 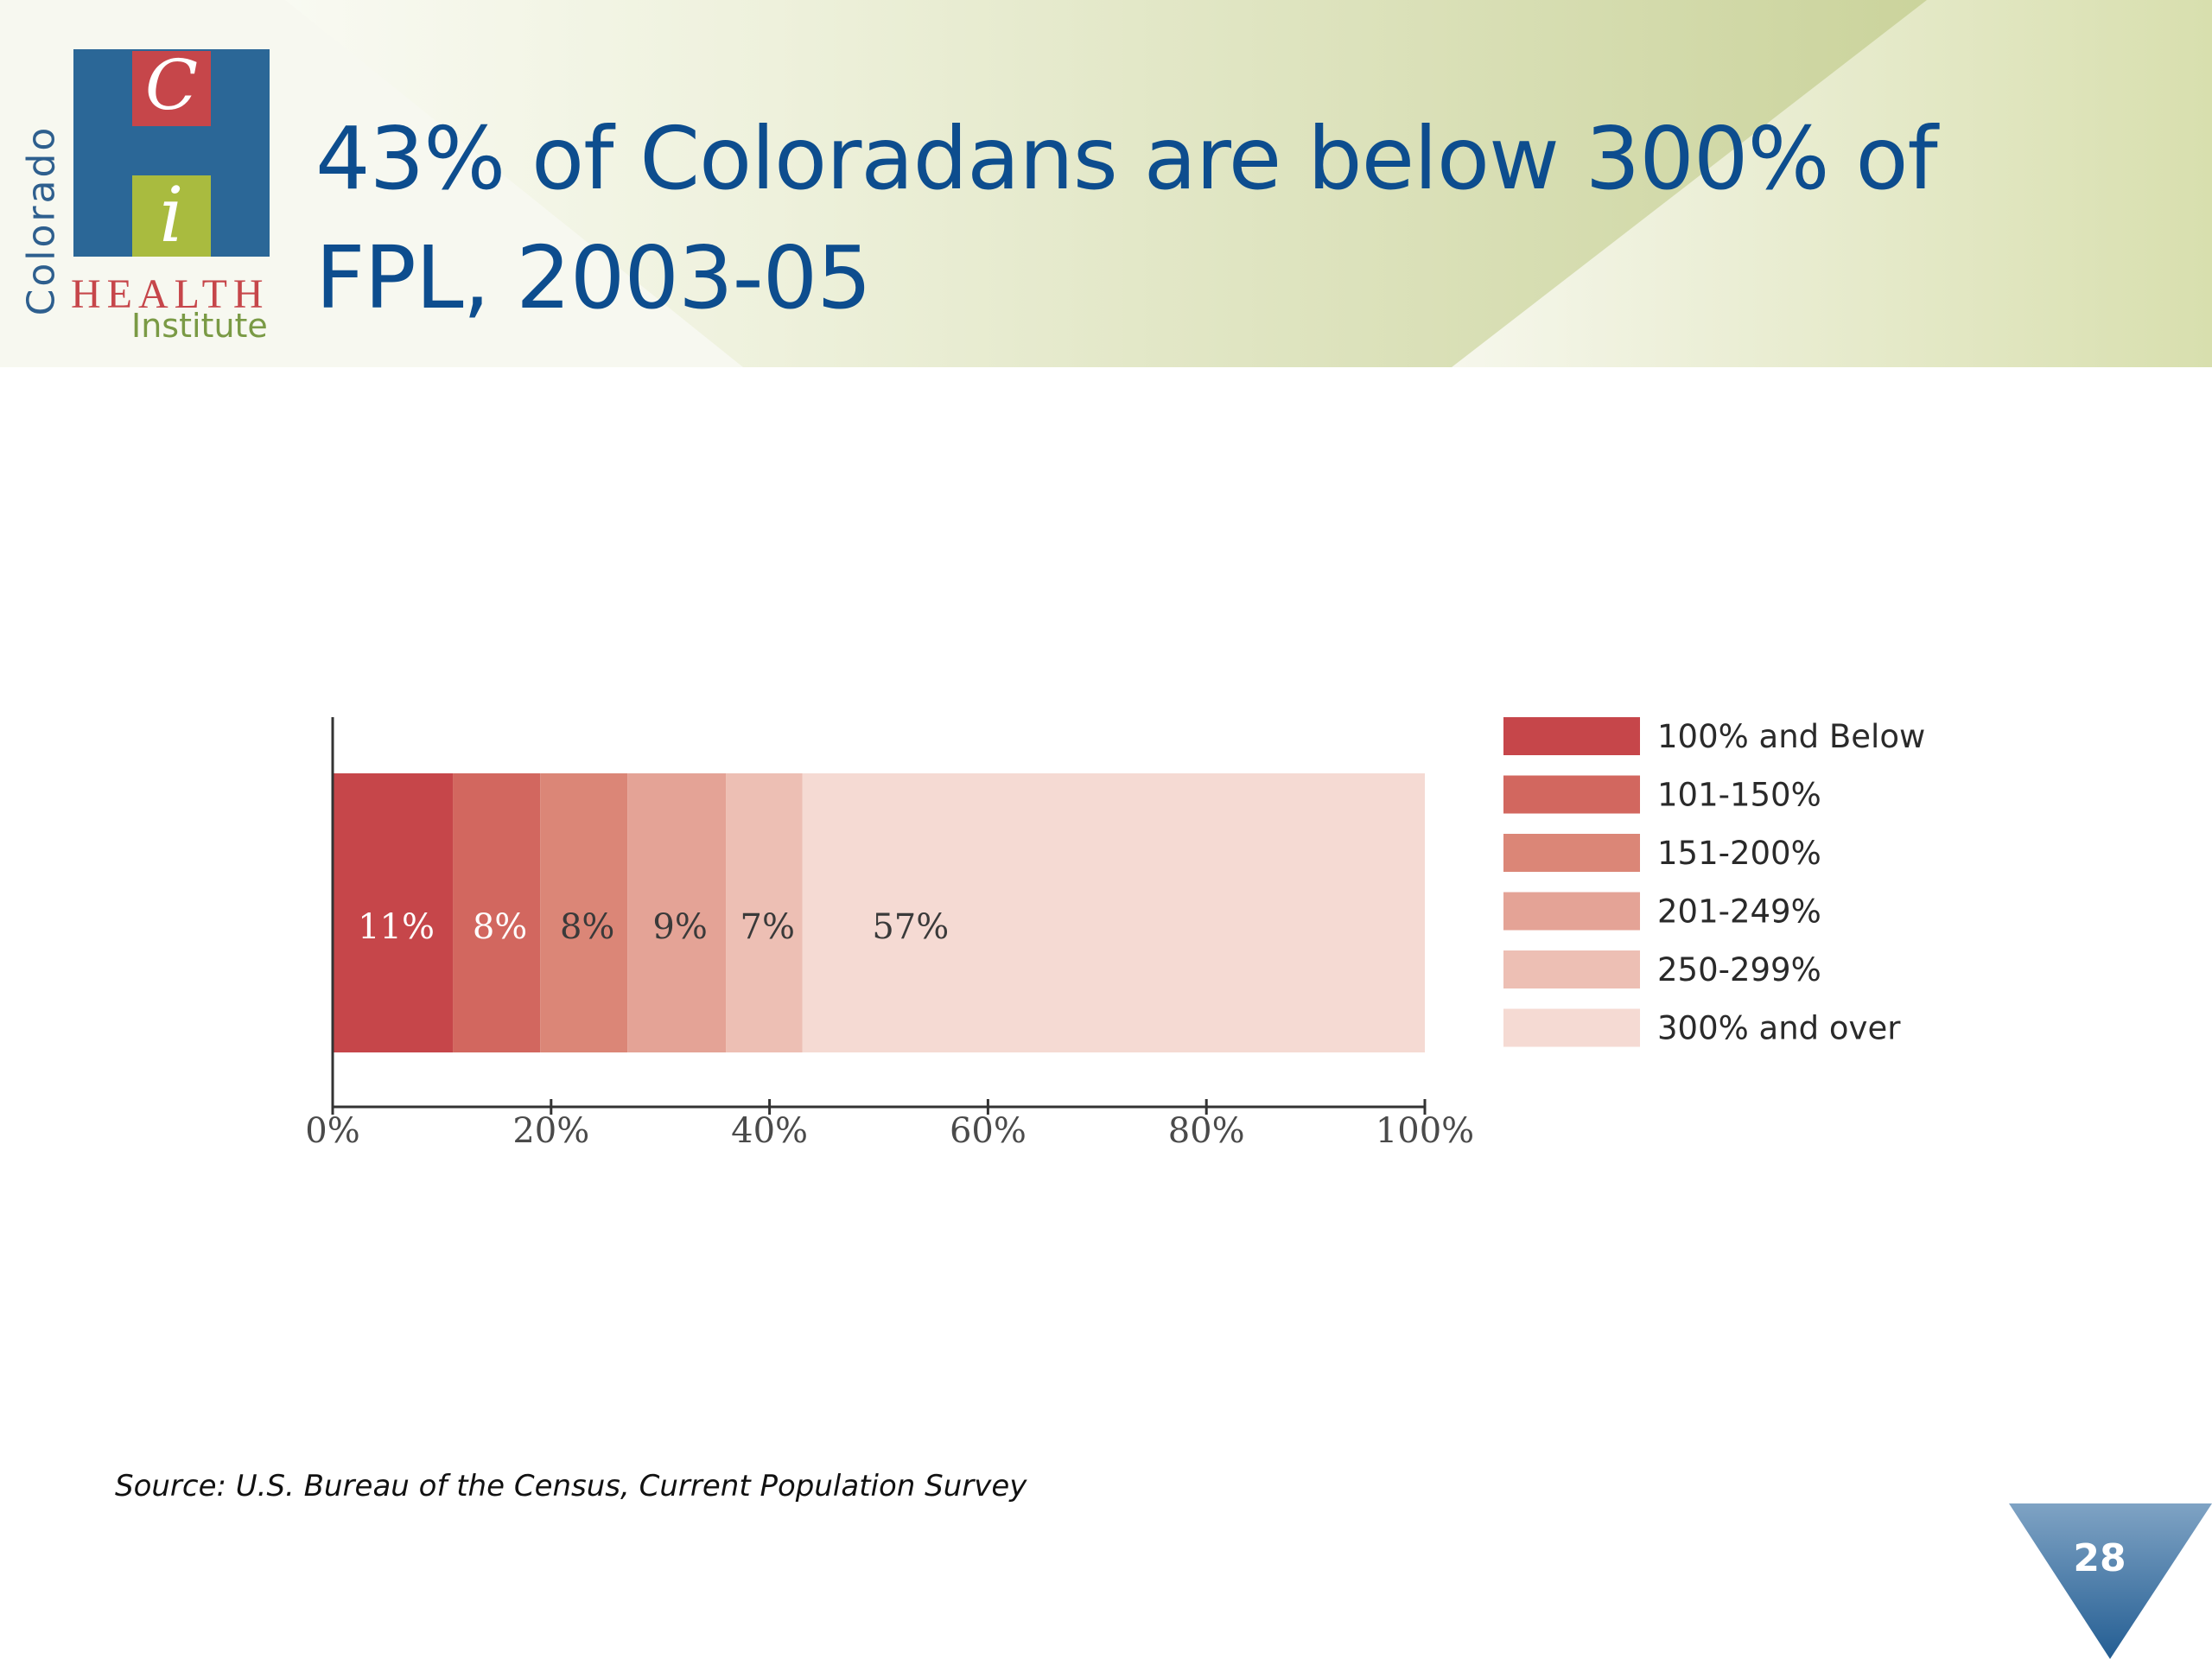 What do you see at coordinates (171, 88) in the screenshot?
I see `logo-c-block: C` at bounding box center [171, 88].